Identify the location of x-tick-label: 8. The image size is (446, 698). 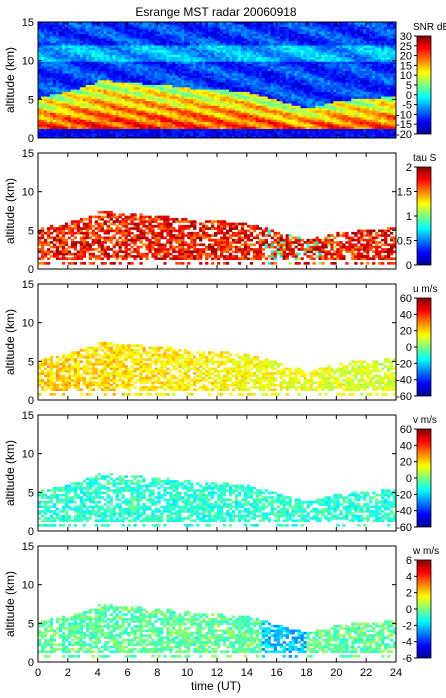
(157, 673).